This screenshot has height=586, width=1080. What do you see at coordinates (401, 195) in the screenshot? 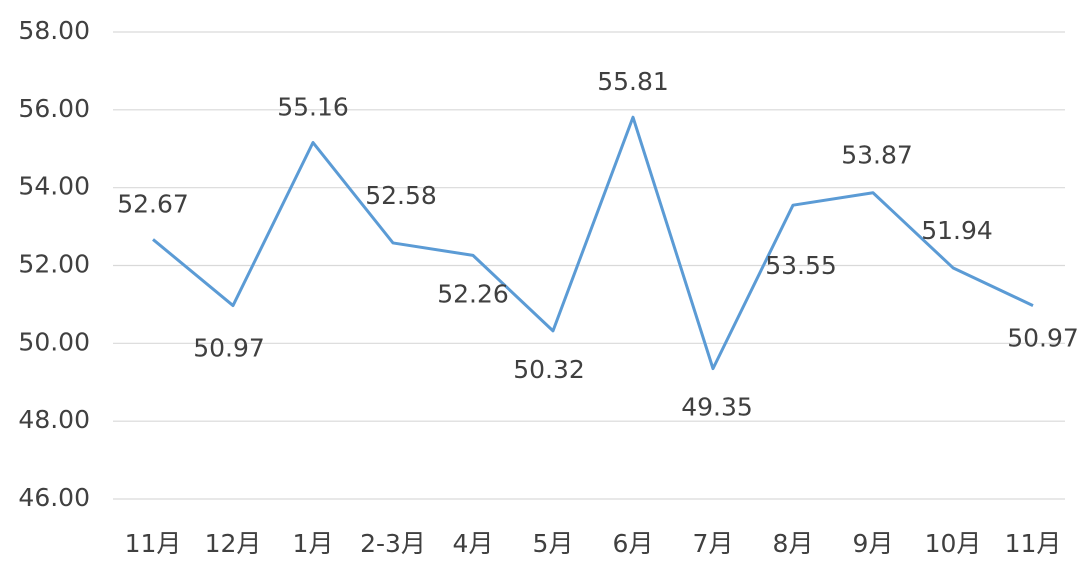
I see `data-label: 52.58` at bounding box center [401, 195].